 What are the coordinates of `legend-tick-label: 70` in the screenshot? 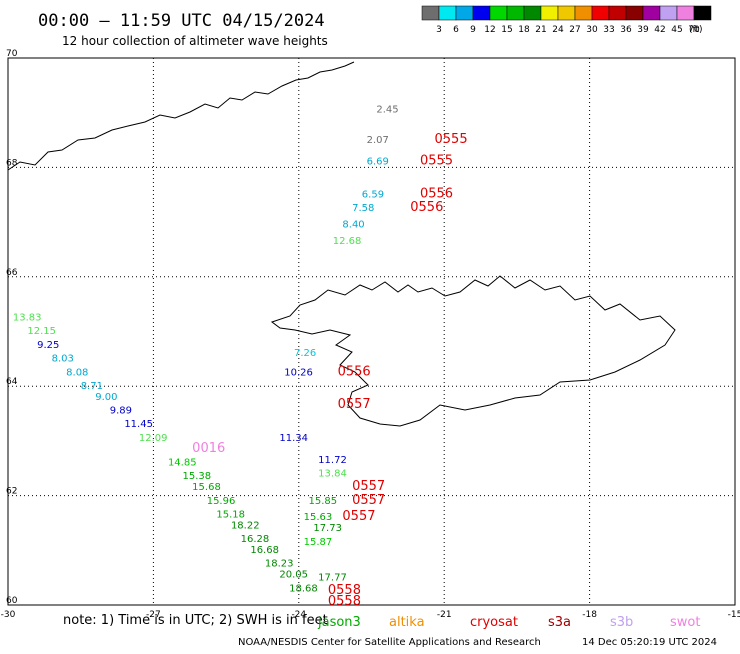 It's located at (694, 30).